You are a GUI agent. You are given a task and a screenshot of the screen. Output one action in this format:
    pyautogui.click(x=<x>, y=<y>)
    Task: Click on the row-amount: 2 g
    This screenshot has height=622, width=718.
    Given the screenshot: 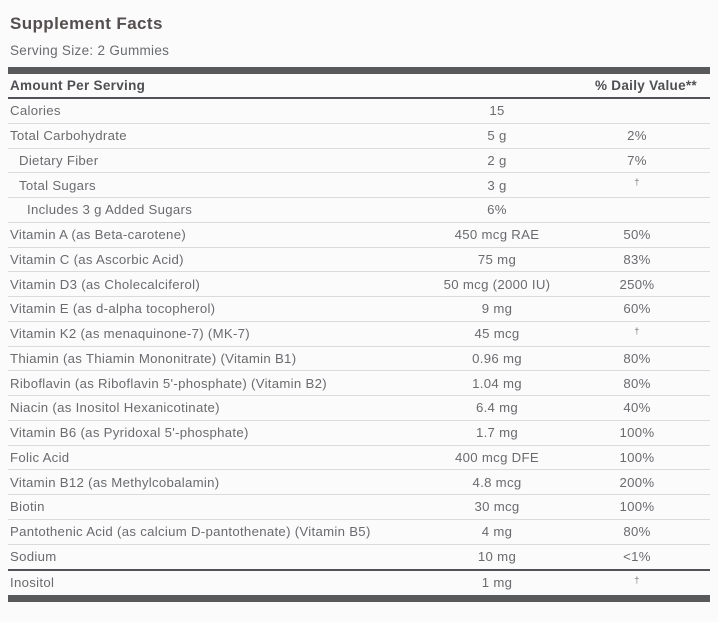 What is the action you would take?
    pyautogui.click(x=497, y=160)
    